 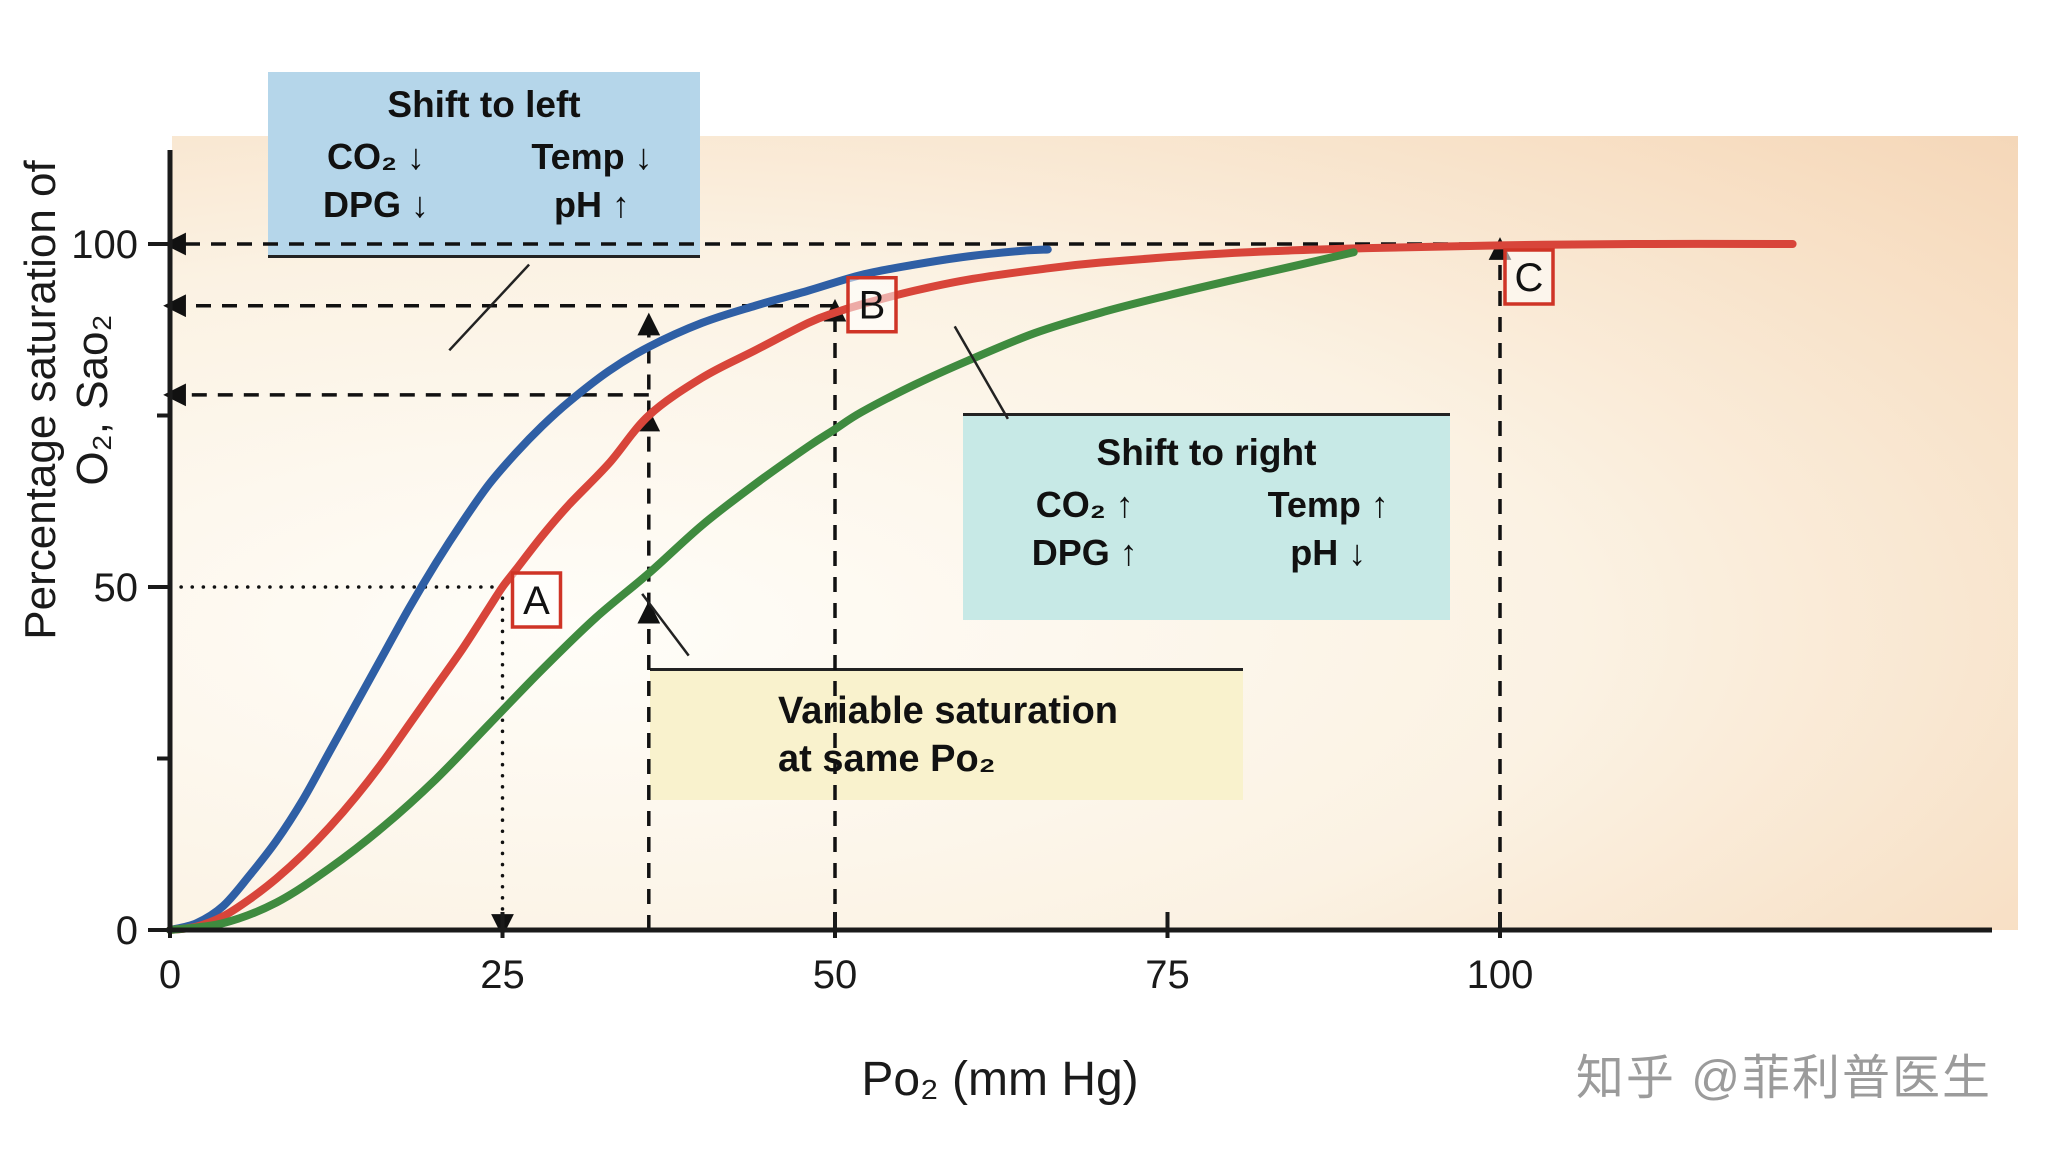 I want to click on x-tick-label: 25, so click(x=502, y=975).